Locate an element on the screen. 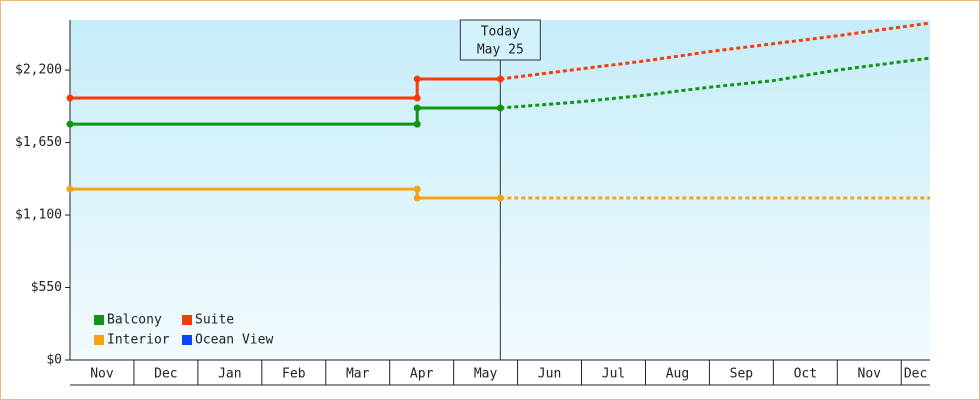  today-label: May 25 is located at coordinates (500, 50).